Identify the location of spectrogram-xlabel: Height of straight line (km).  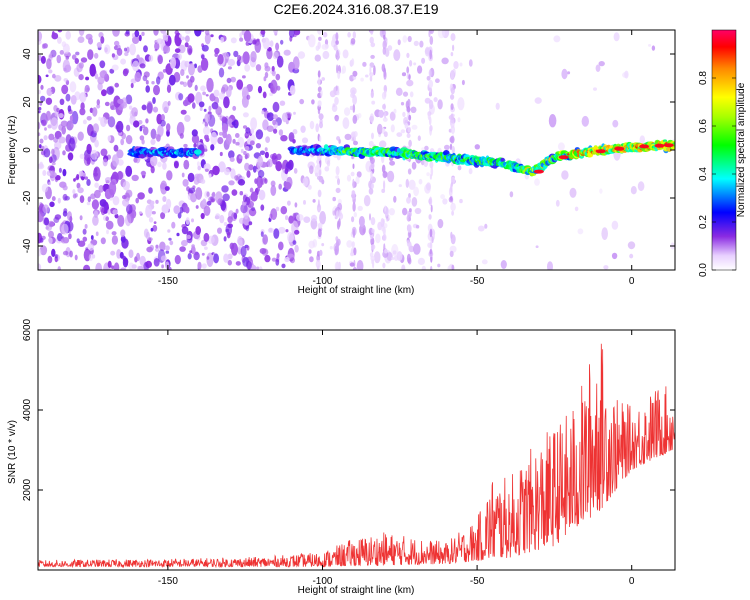
(356, 290).